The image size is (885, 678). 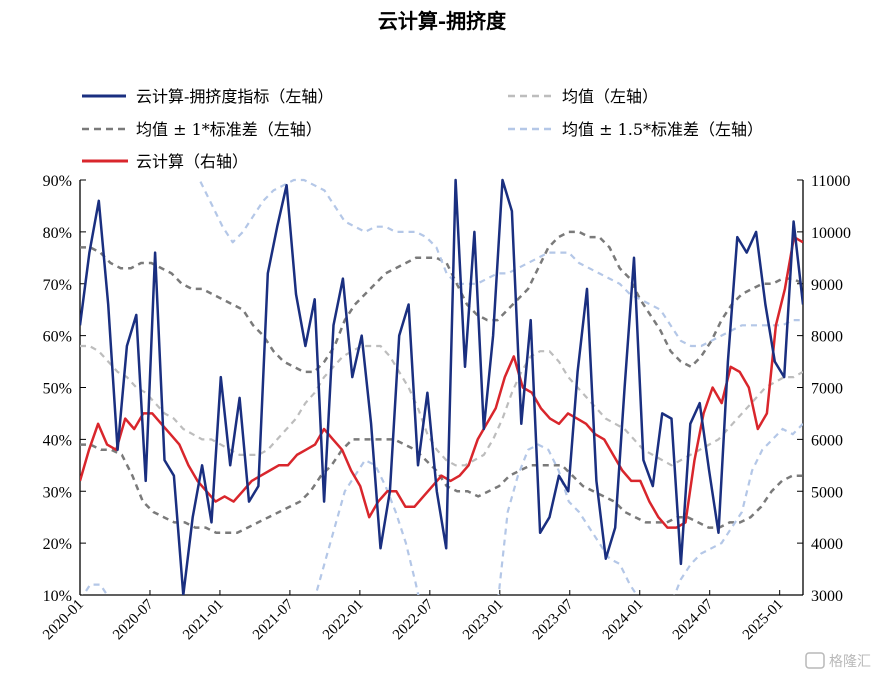 I want to click on x-tick-label: 2025-01, so click(x=763, y=620).